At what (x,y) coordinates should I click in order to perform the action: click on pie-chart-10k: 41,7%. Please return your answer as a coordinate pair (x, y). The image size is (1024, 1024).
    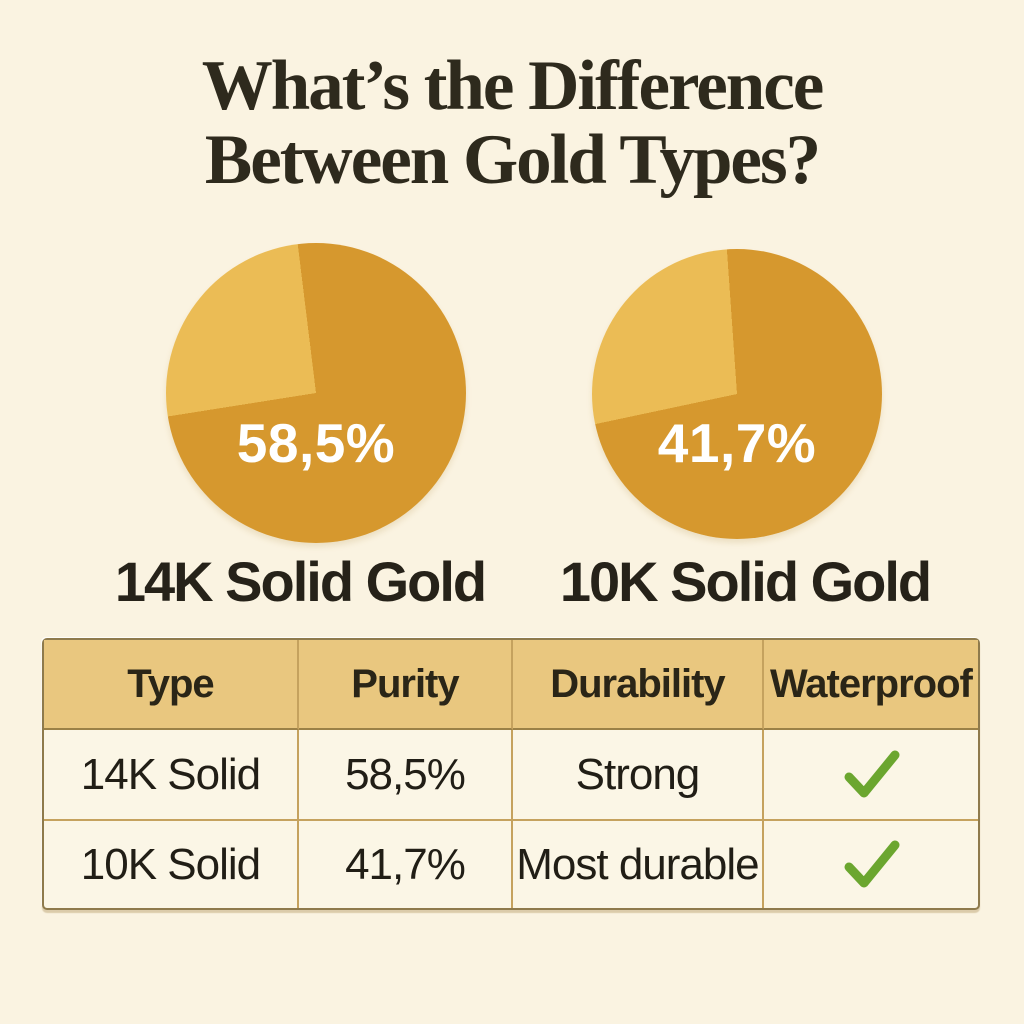
    Looking at the image, I should click on (737, 394).